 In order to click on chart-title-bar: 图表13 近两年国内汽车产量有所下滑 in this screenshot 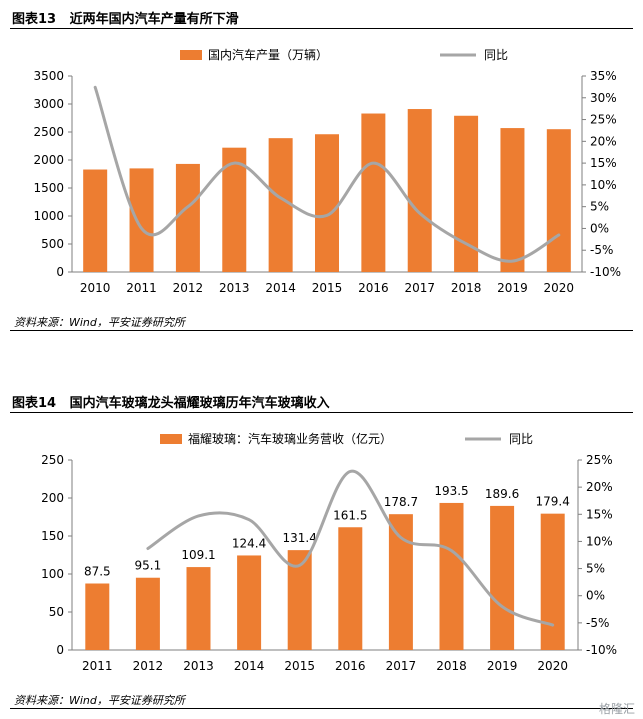, I will do `click(321, 17)`.